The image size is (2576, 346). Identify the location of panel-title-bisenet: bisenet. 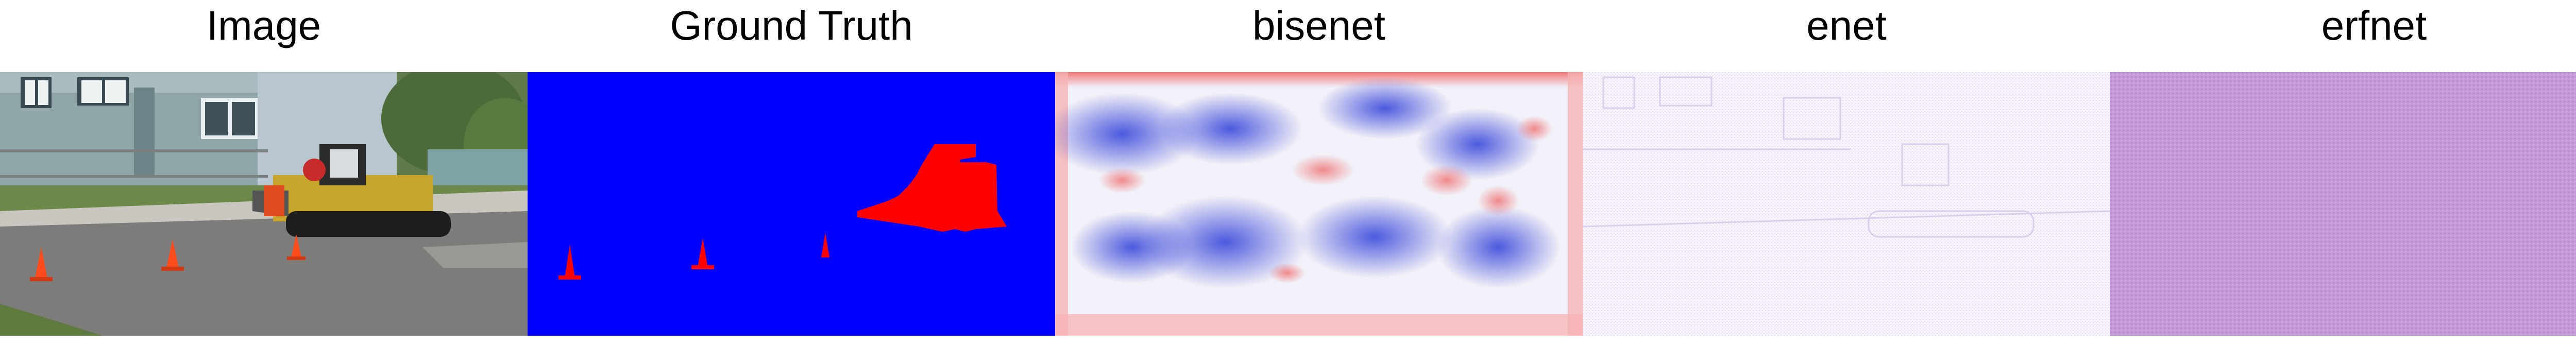
(1318, 25).